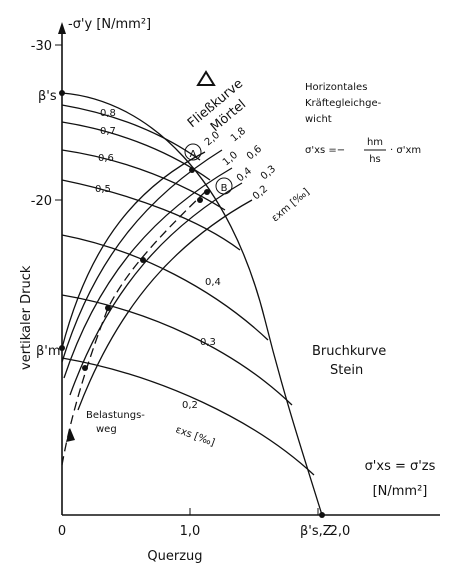  Describe the element at coordinates (48, 351) in the screenshot. I see `point-label: β'm` at that location.